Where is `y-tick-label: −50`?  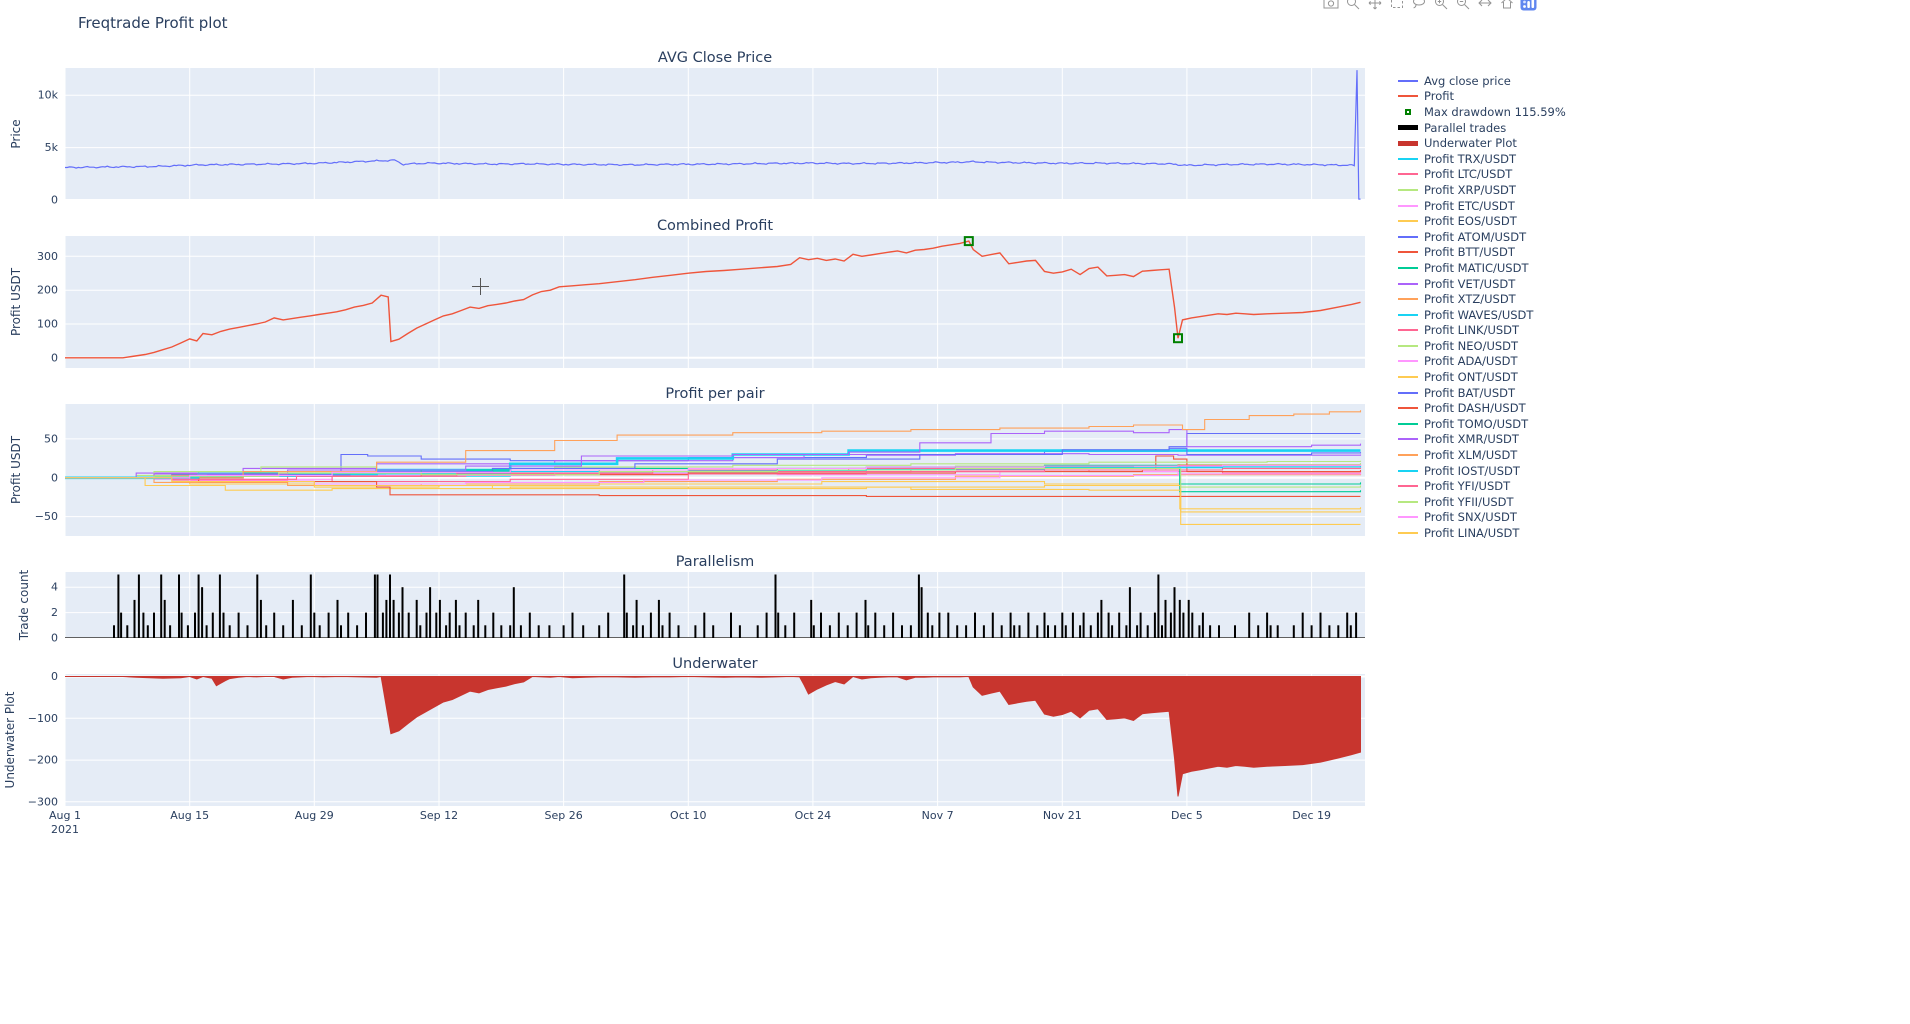 y-tick-label: −50 is located at coordinates (46, 516).